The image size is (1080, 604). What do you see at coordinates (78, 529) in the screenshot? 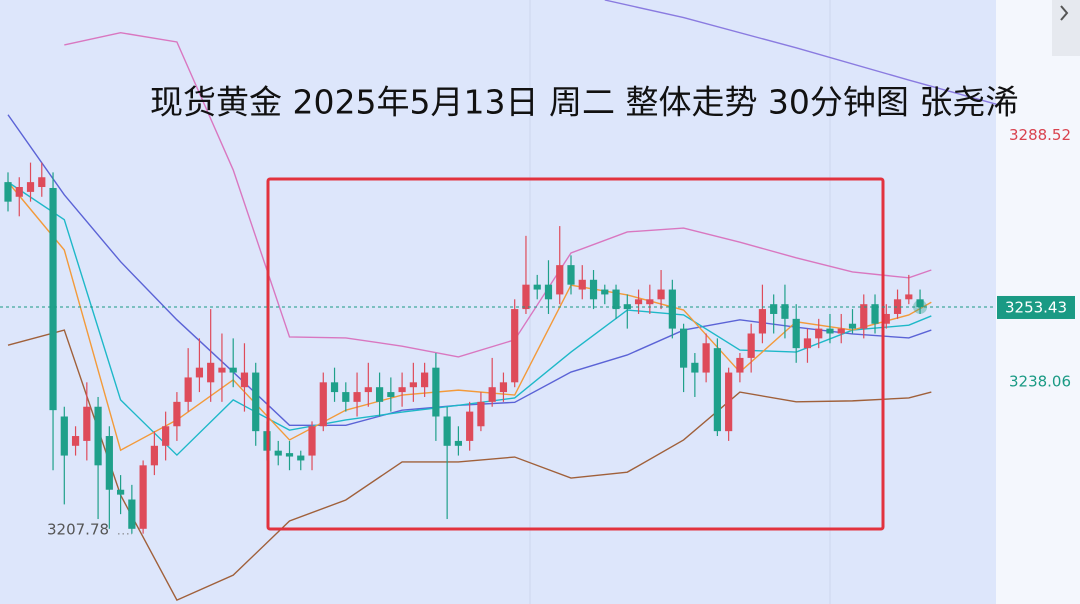
I see `low-price-label: 3207.78` at bounding box center [78, 529].